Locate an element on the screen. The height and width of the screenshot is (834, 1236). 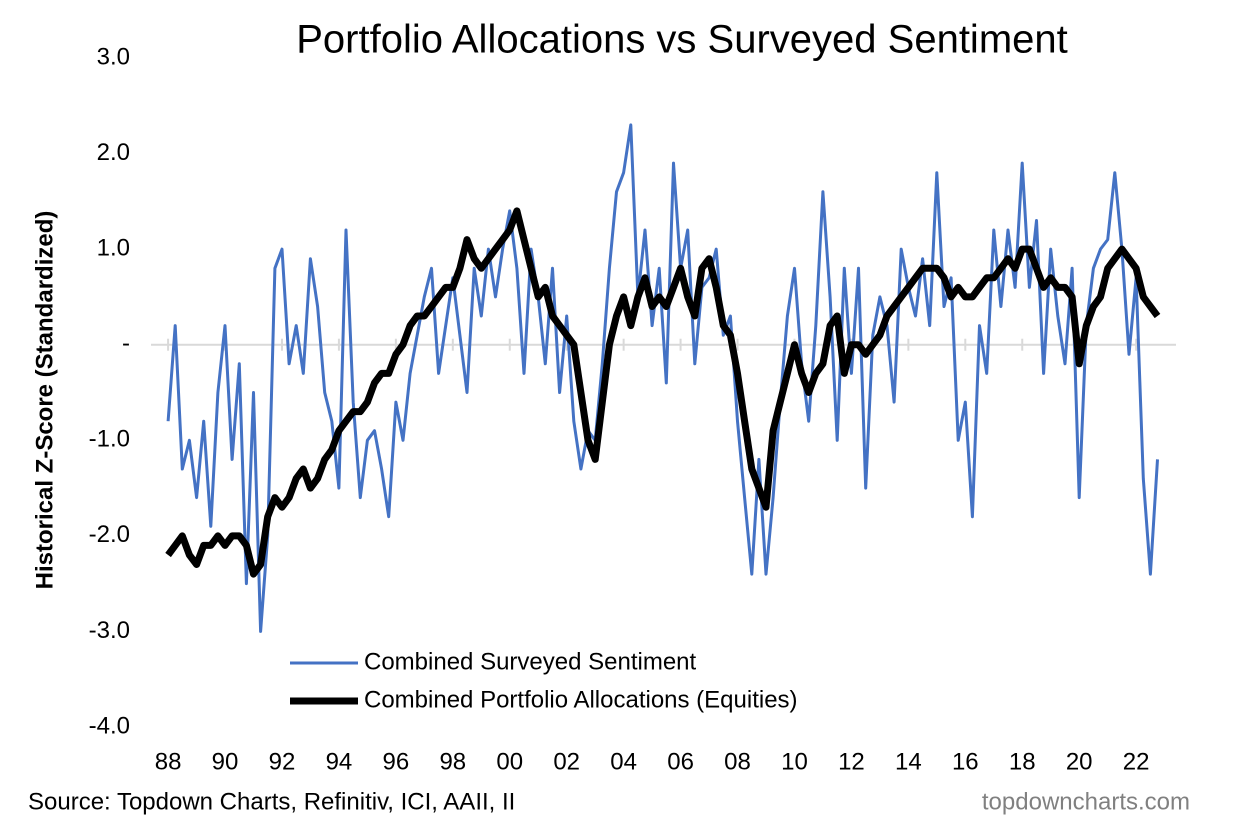
x-tick-label: 90 is located at coordinates (225, 761).